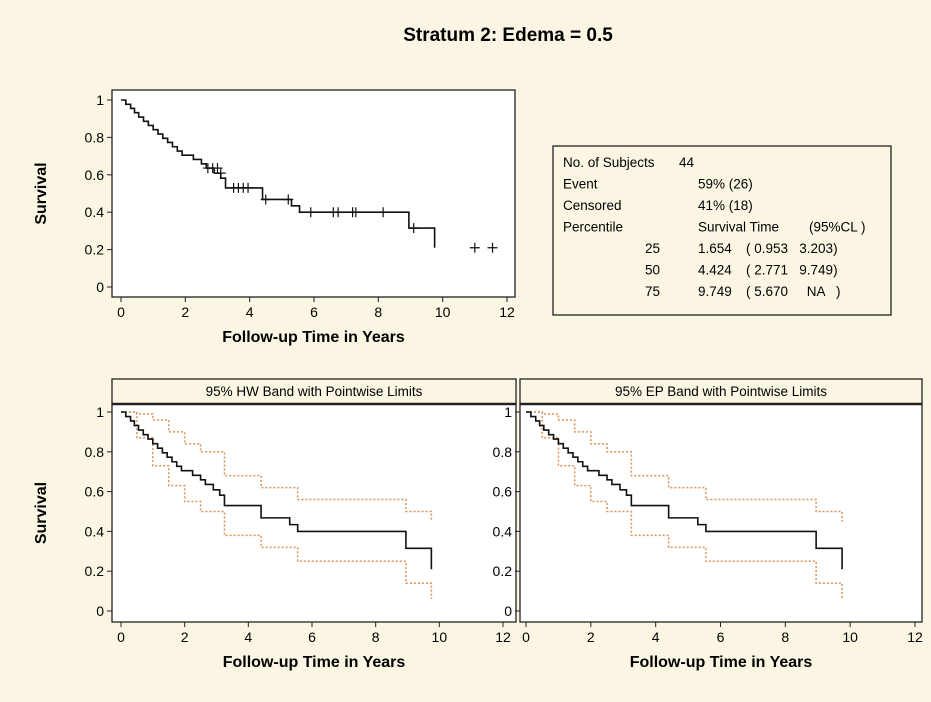 This screenshot has width=931, height=702. What do you see at coordinates (792, 270) in the screenshot?
I see `summary-row-ci: ( 2.771 9.749)` at bounding box center [792, 270].